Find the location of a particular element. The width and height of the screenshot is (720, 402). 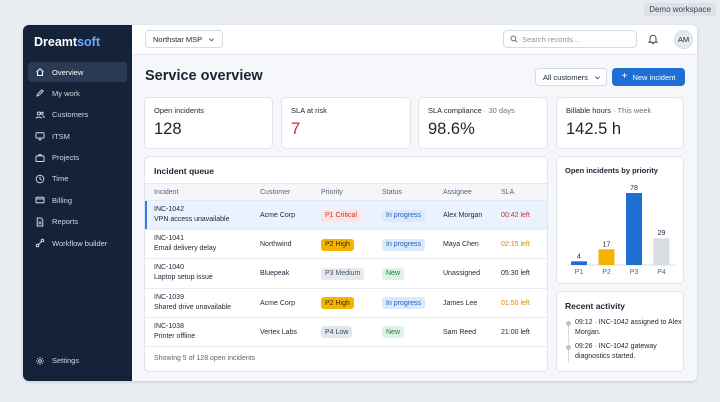

activity-timeline is located at coordinates (568, 344).